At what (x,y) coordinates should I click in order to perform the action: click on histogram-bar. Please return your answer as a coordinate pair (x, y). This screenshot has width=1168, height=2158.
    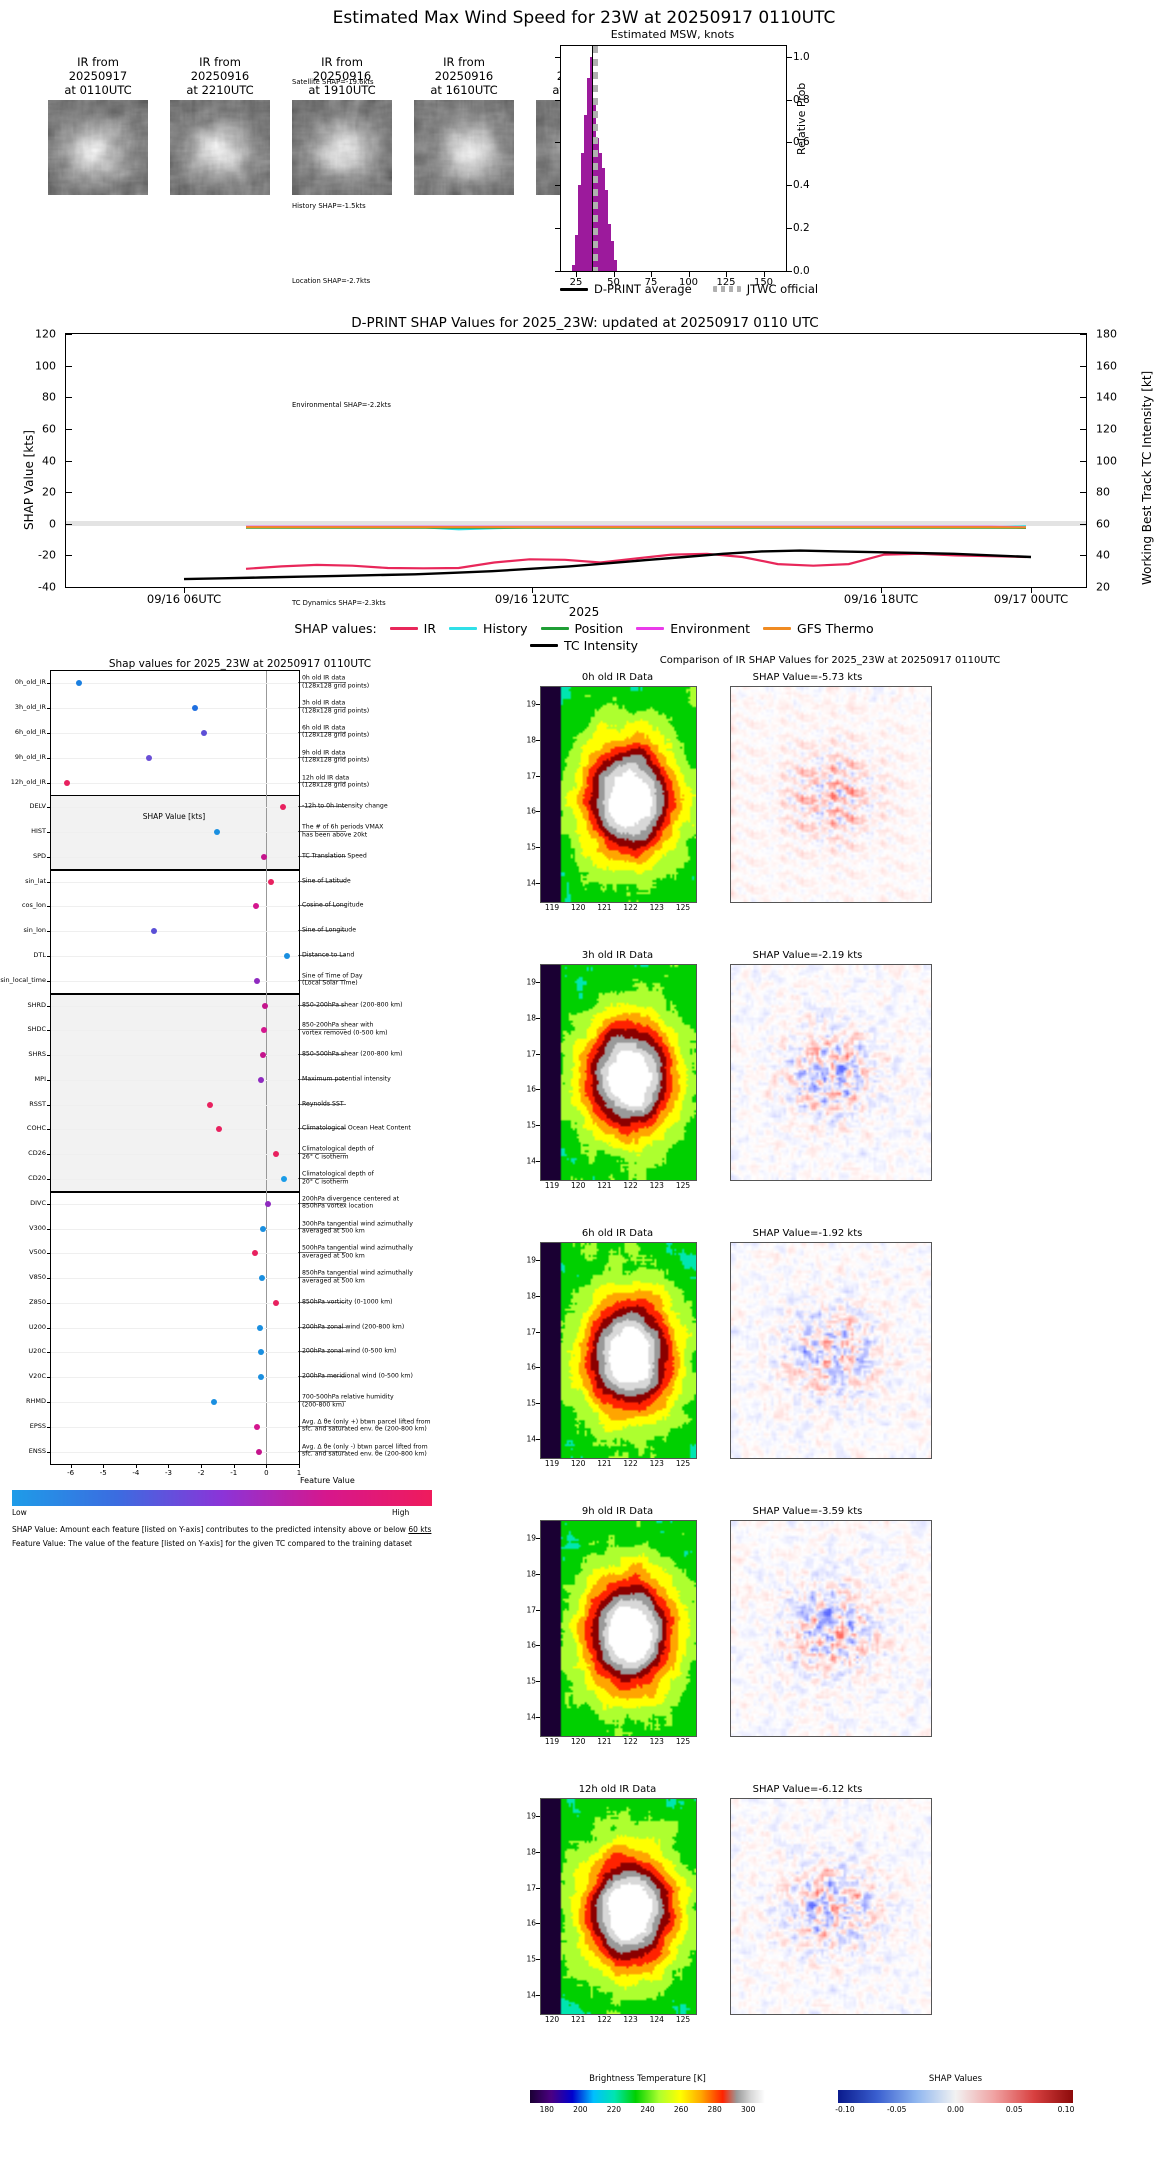
    Looking at the image, I should click on (600, 212).